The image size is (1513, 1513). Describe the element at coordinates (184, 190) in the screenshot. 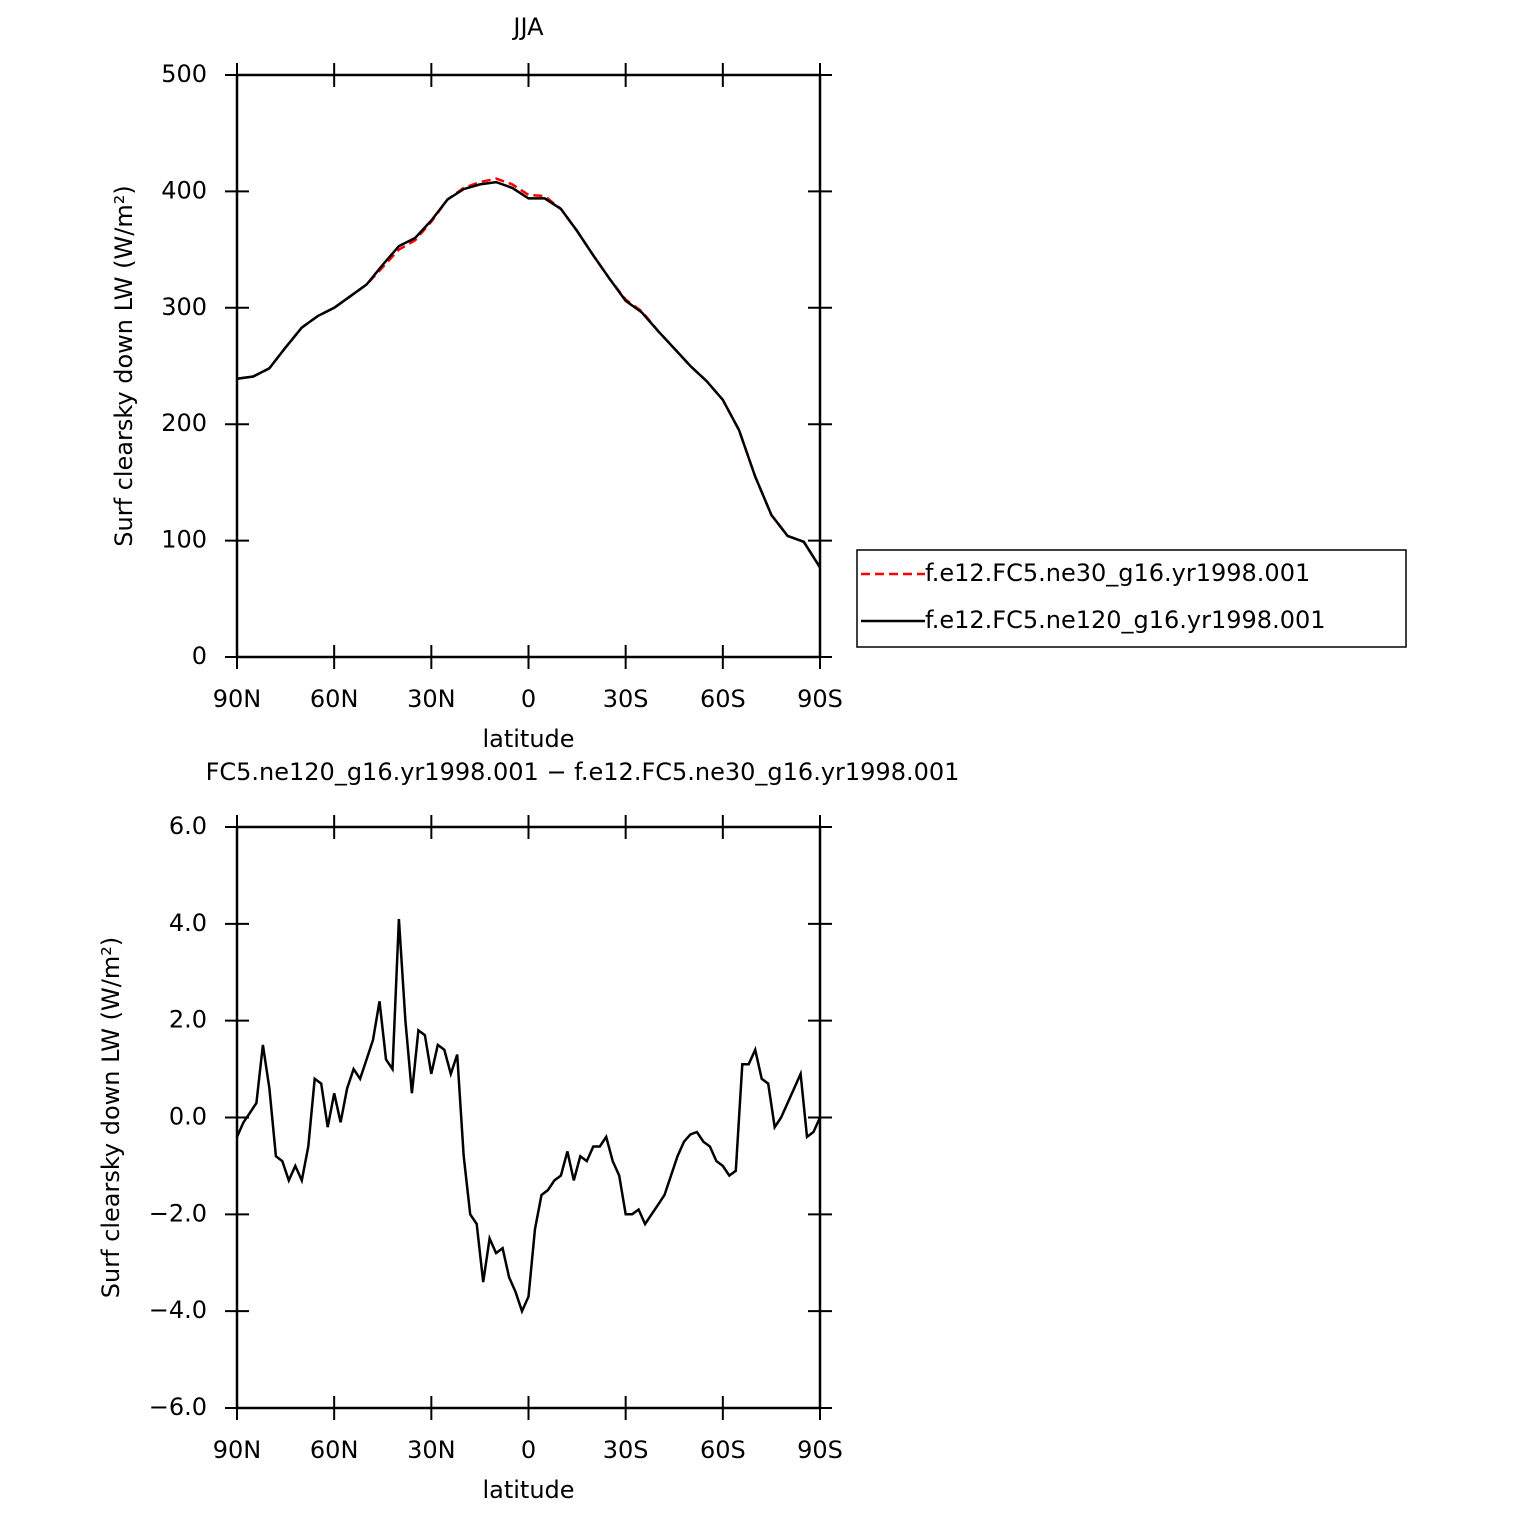

I see `y-tick-label: 400` at that location.